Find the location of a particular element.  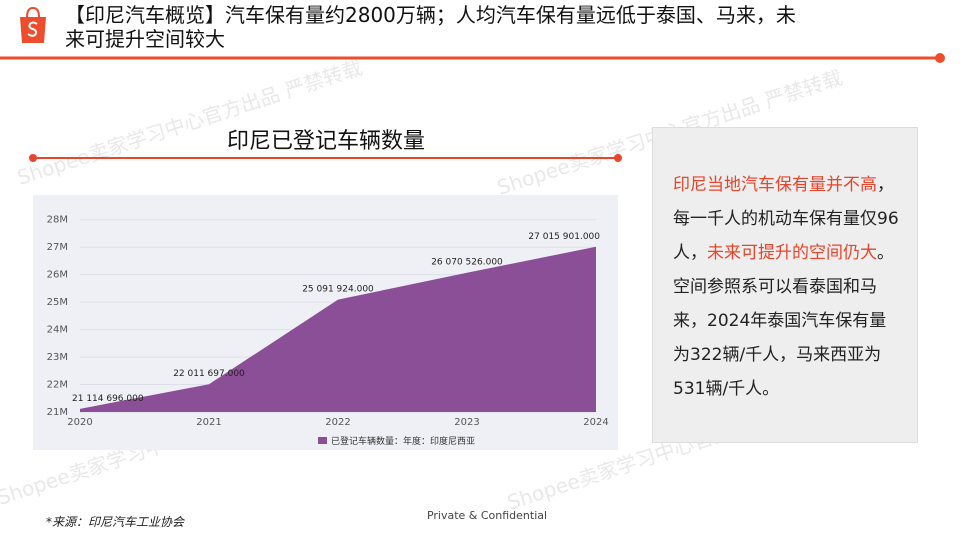

value-label: 22 011 697.000 is located at coordinates (209, 374).